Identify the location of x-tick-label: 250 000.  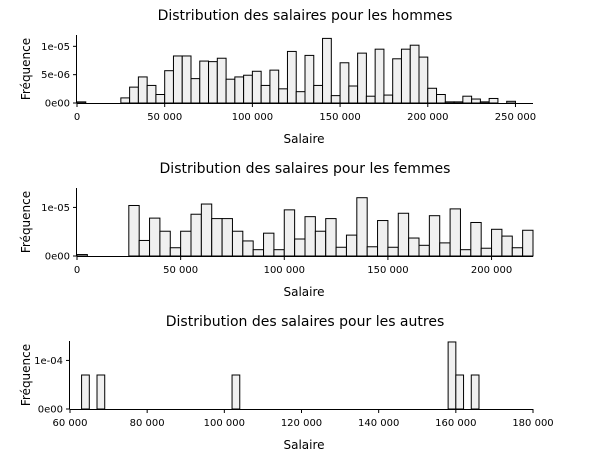
(515, 117).